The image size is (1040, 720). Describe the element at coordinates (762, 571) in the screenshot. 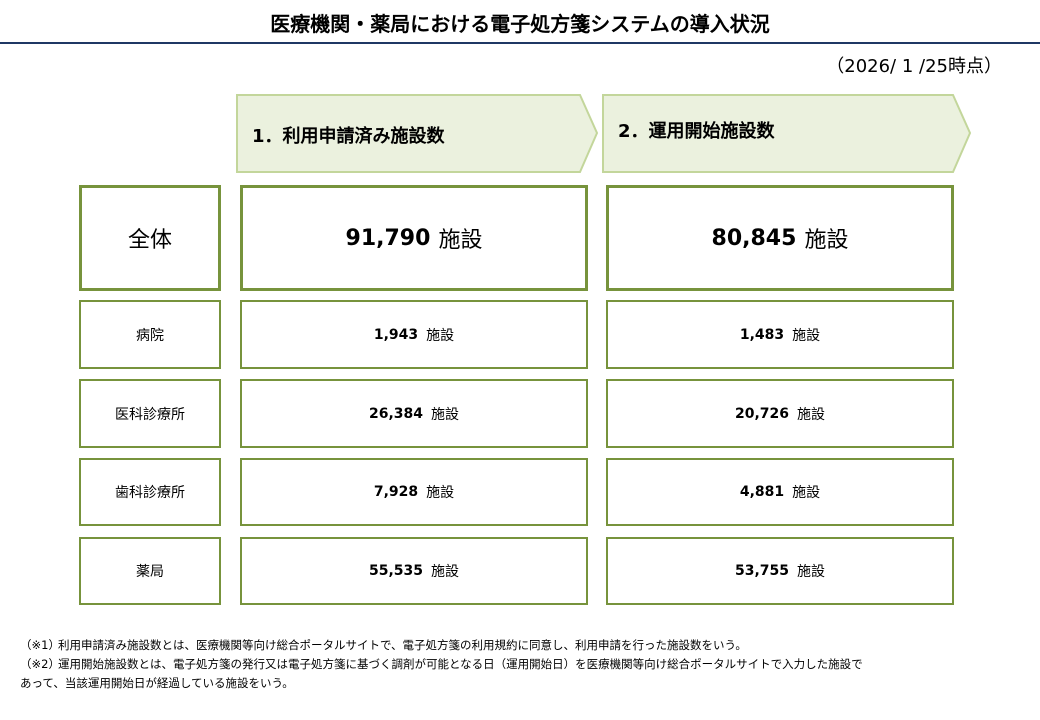

I see `value: 53,755` at that location.